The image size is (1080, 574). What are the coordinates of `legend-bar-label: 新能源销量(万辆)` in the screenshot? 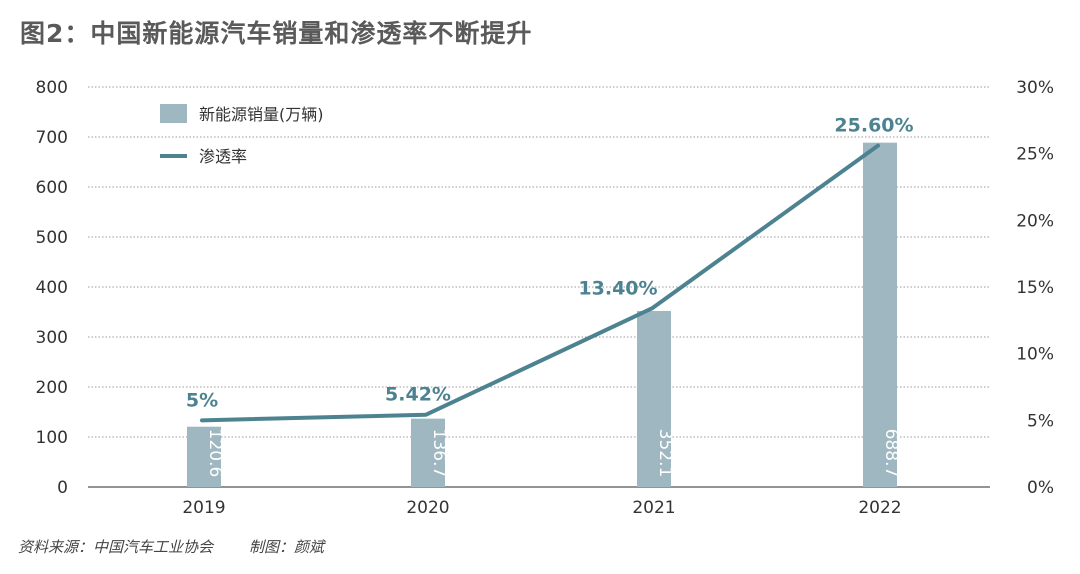 It's located at (261, 114).